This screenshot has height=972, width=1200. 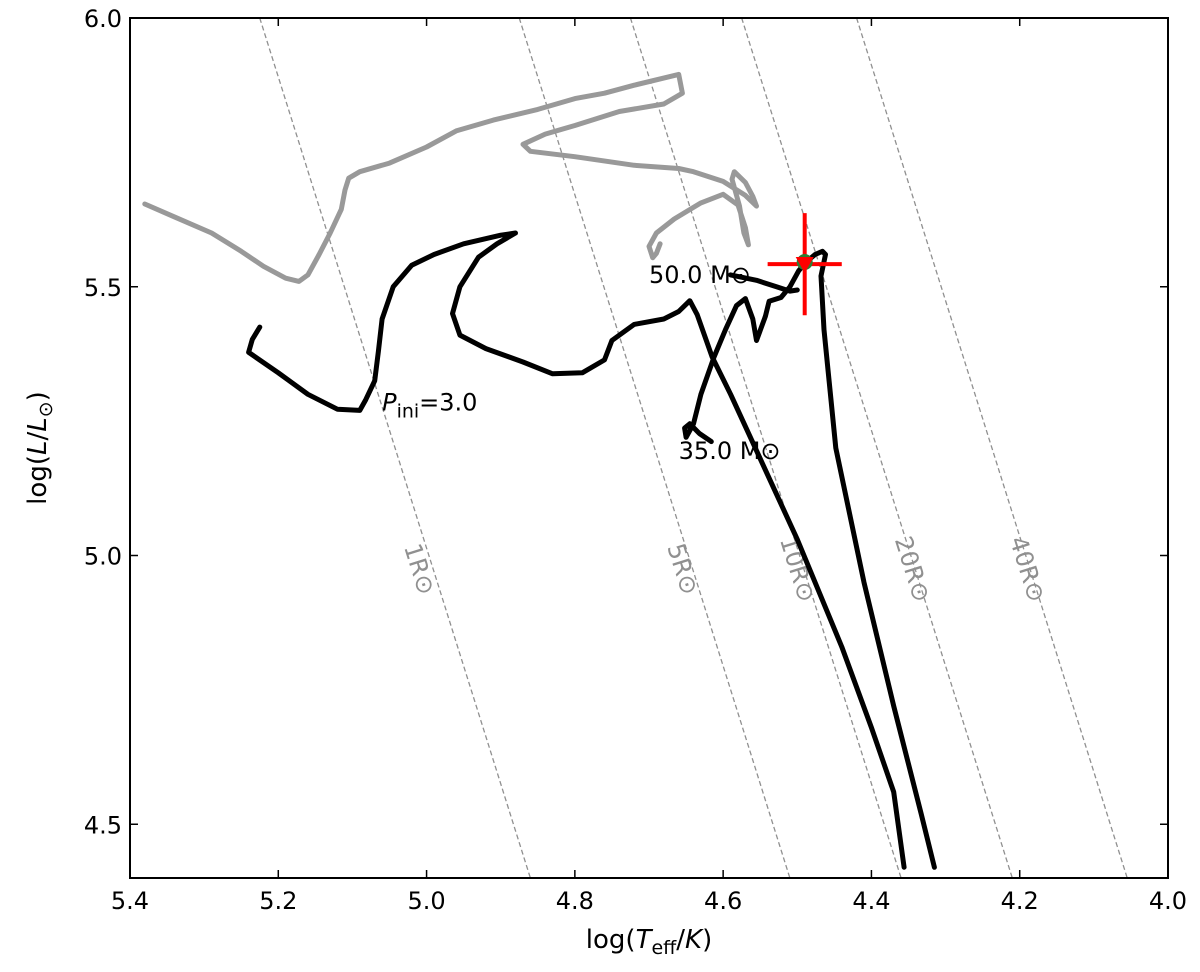 I want to click on observation-marker, so click(x=804, y=264).